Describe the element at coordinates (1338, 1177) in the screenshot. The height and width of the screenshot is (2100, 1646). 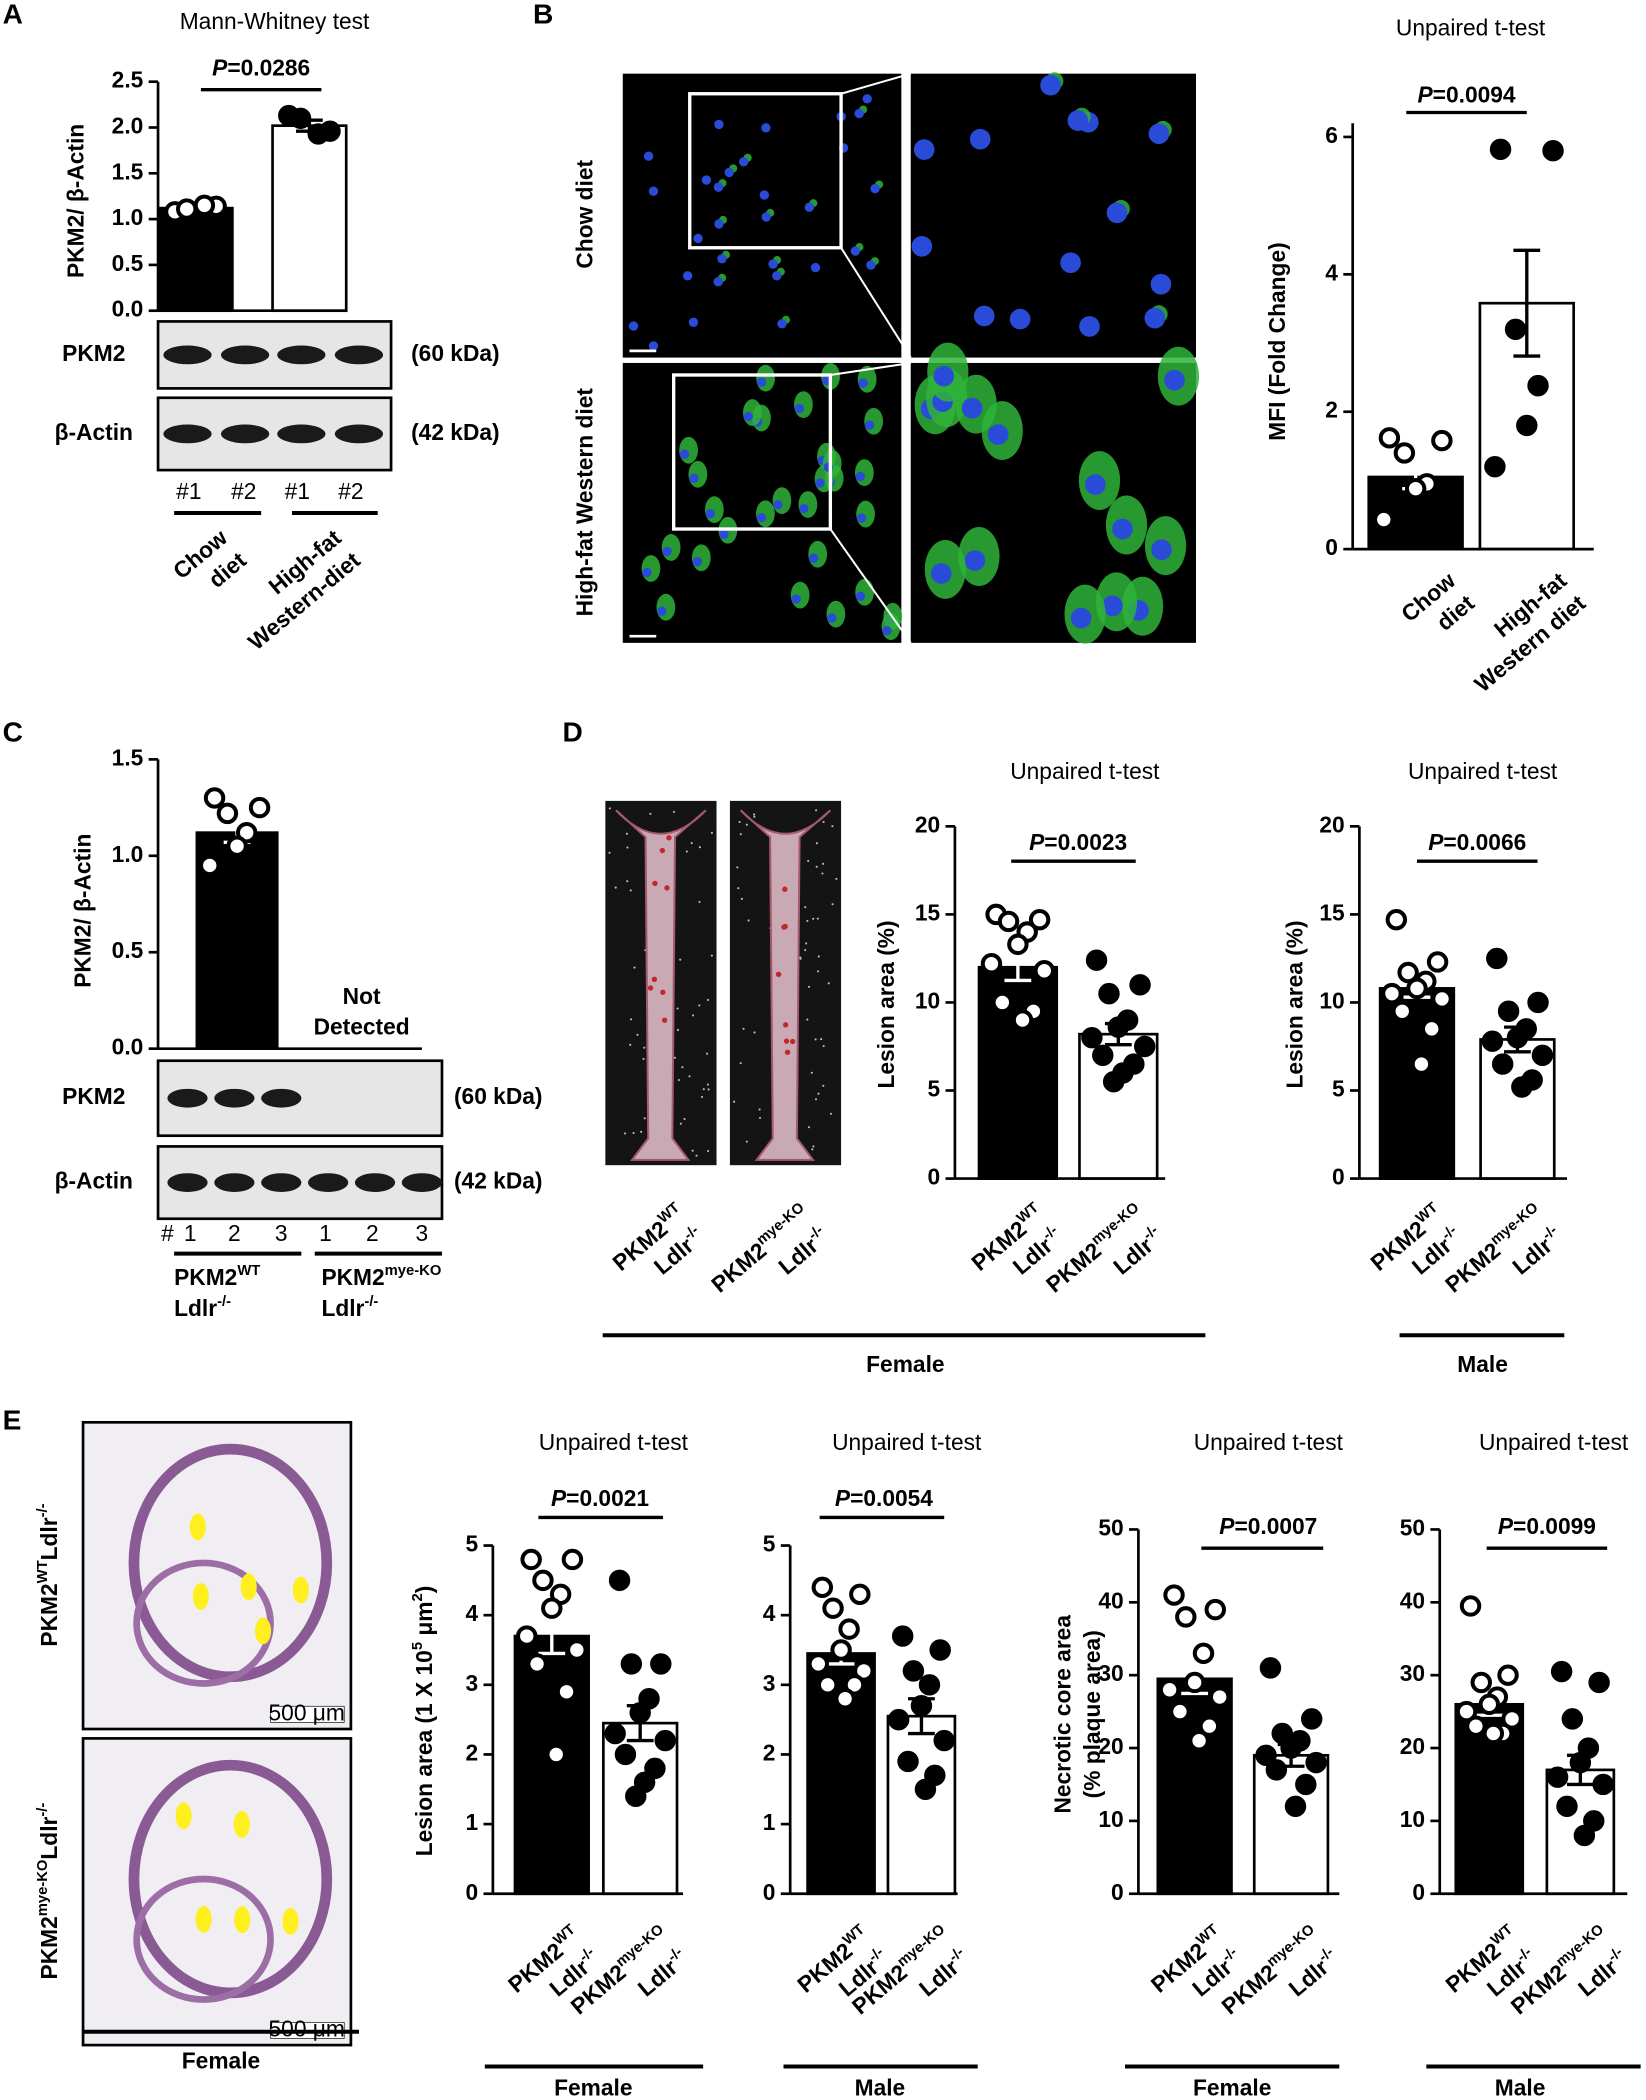
I see `y-tick-label: 0` at that location.